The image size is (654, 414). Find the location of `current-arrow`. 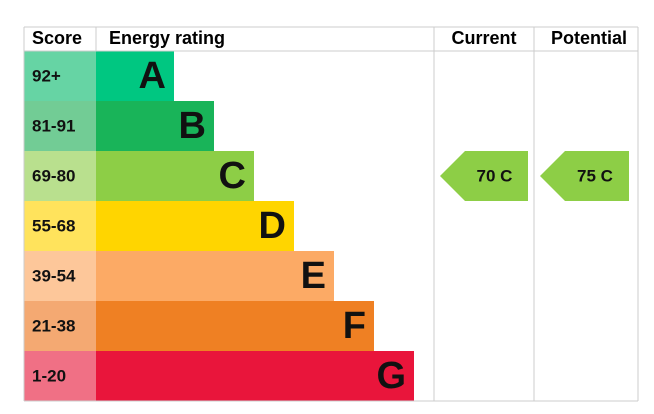

current-arrow is located at coordinates (484, 176).